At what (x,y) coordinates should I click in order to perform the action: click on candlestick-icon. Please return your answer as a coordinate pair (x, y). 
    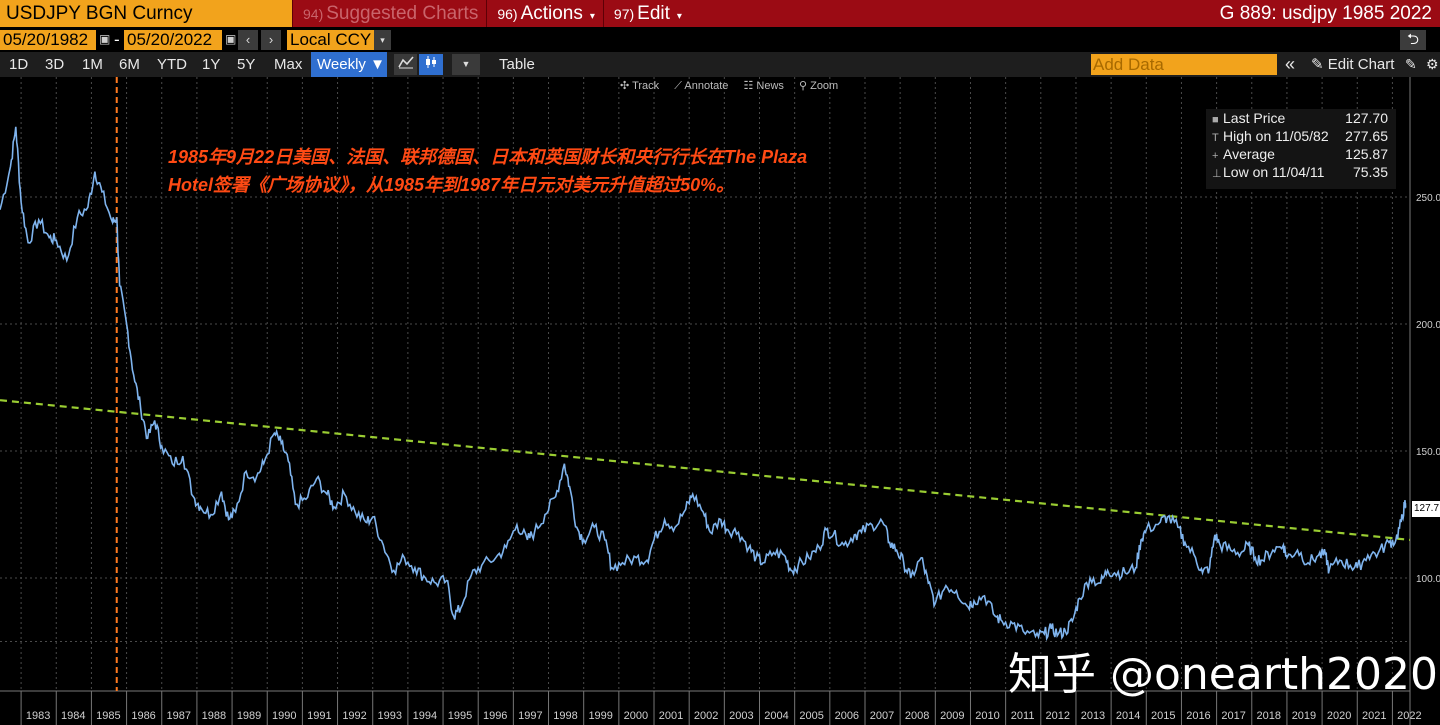
    Looking at the image, I should click on (431, 64).